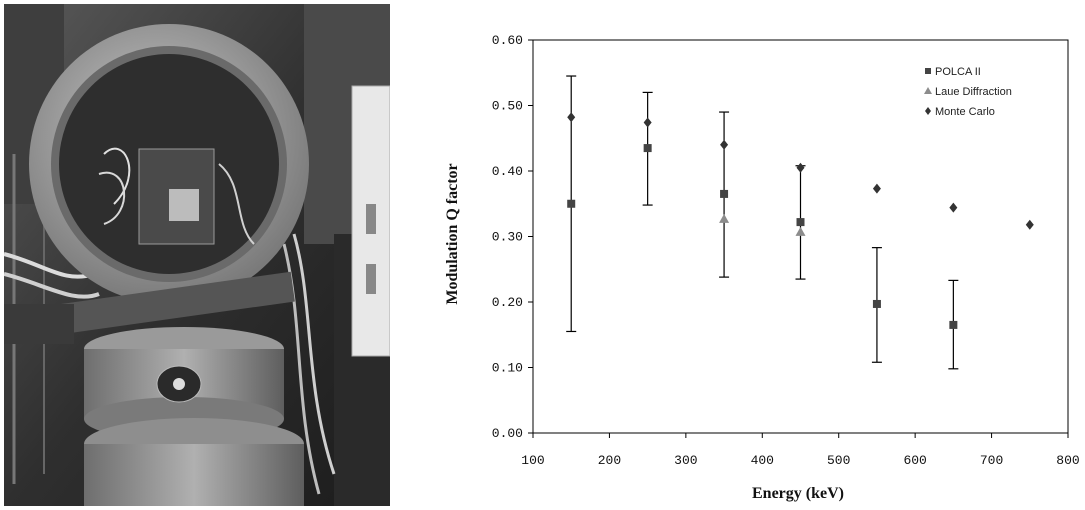  Describe the element at coordinates (685, 460) in the screenshot. I see `x-tick-label: 300` at that location.